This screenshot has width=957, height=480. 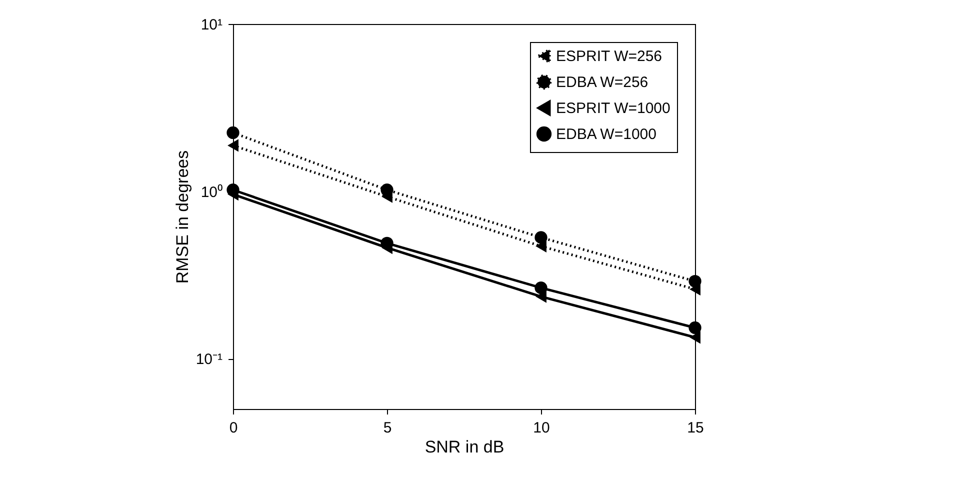 What do you see at coordinates (613, 108) in the screenshot?
I see `legend-label: ESPRIT W=1000` at bounding box center [613, 108].